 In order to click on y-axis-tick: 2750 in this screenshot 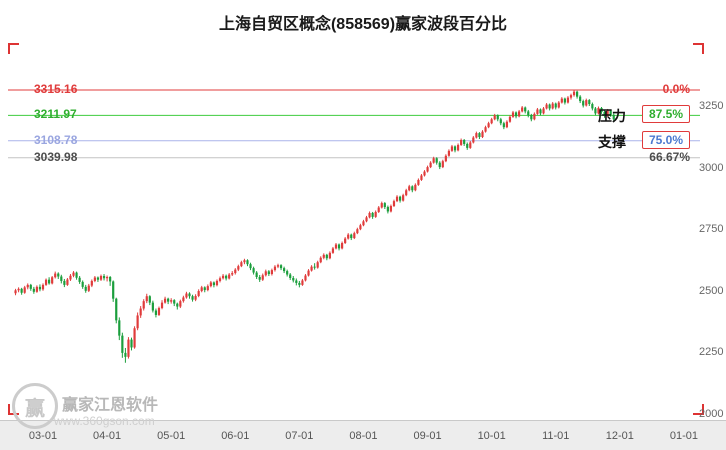, I will do `click(711, 229)`.